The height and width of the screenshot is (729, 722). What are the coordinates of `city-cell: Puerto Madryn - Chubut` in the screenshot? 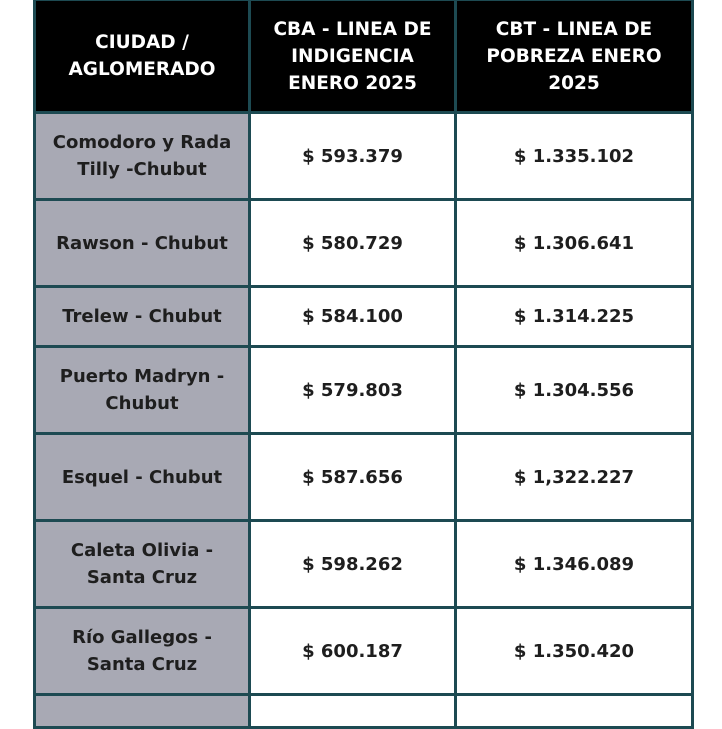 It's located at (142, 390).